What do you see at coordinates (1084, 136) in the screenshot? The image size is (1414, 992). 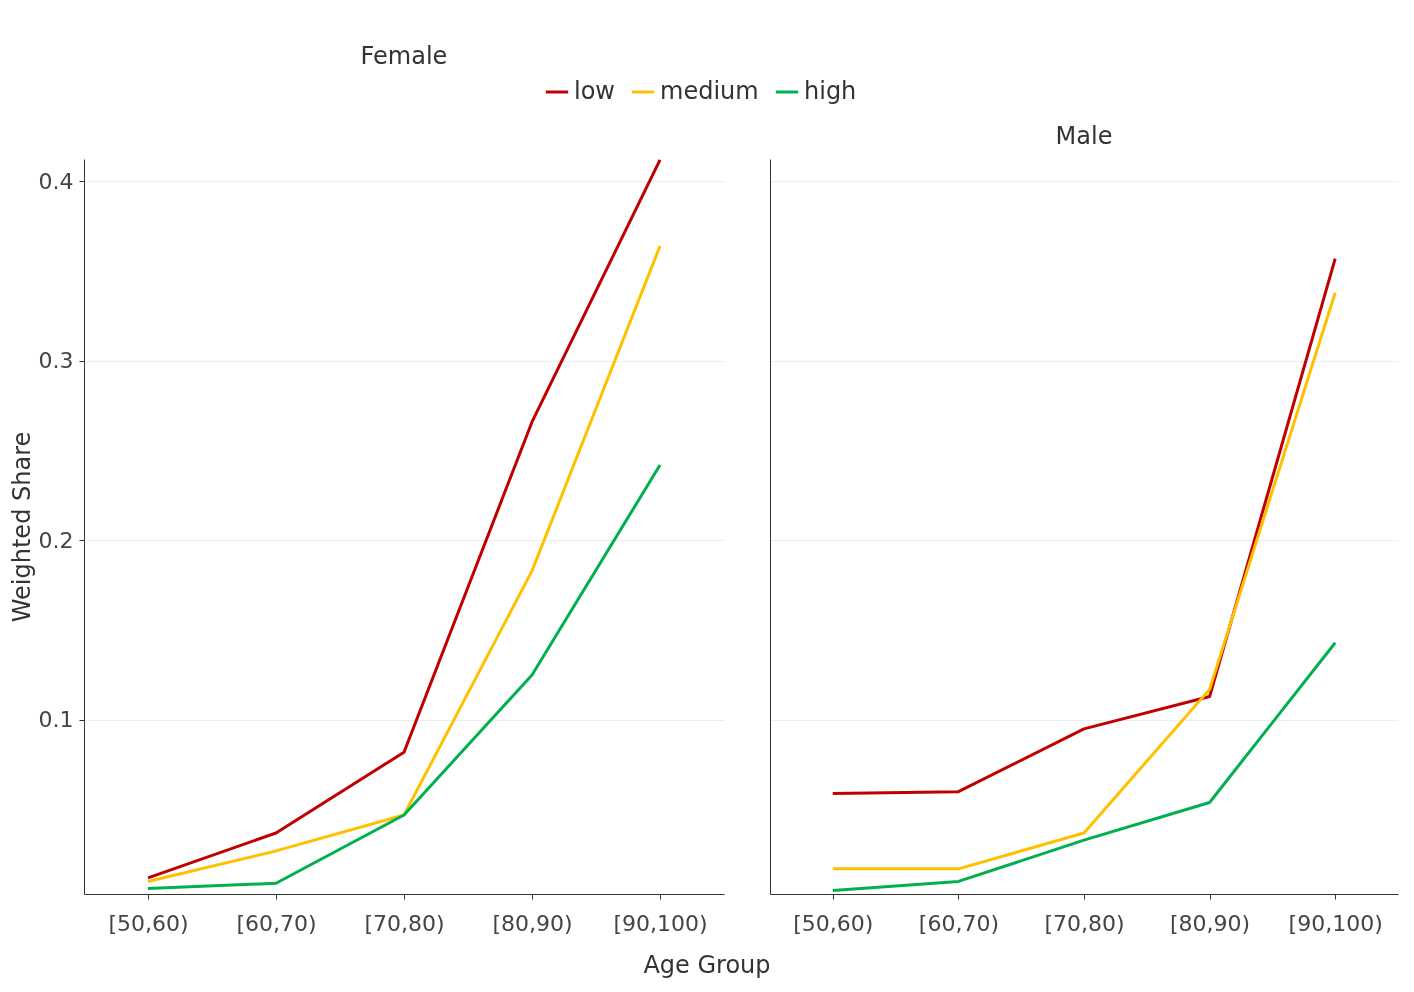 I see `chart-title: Male` at bounding box center [1084, 136].